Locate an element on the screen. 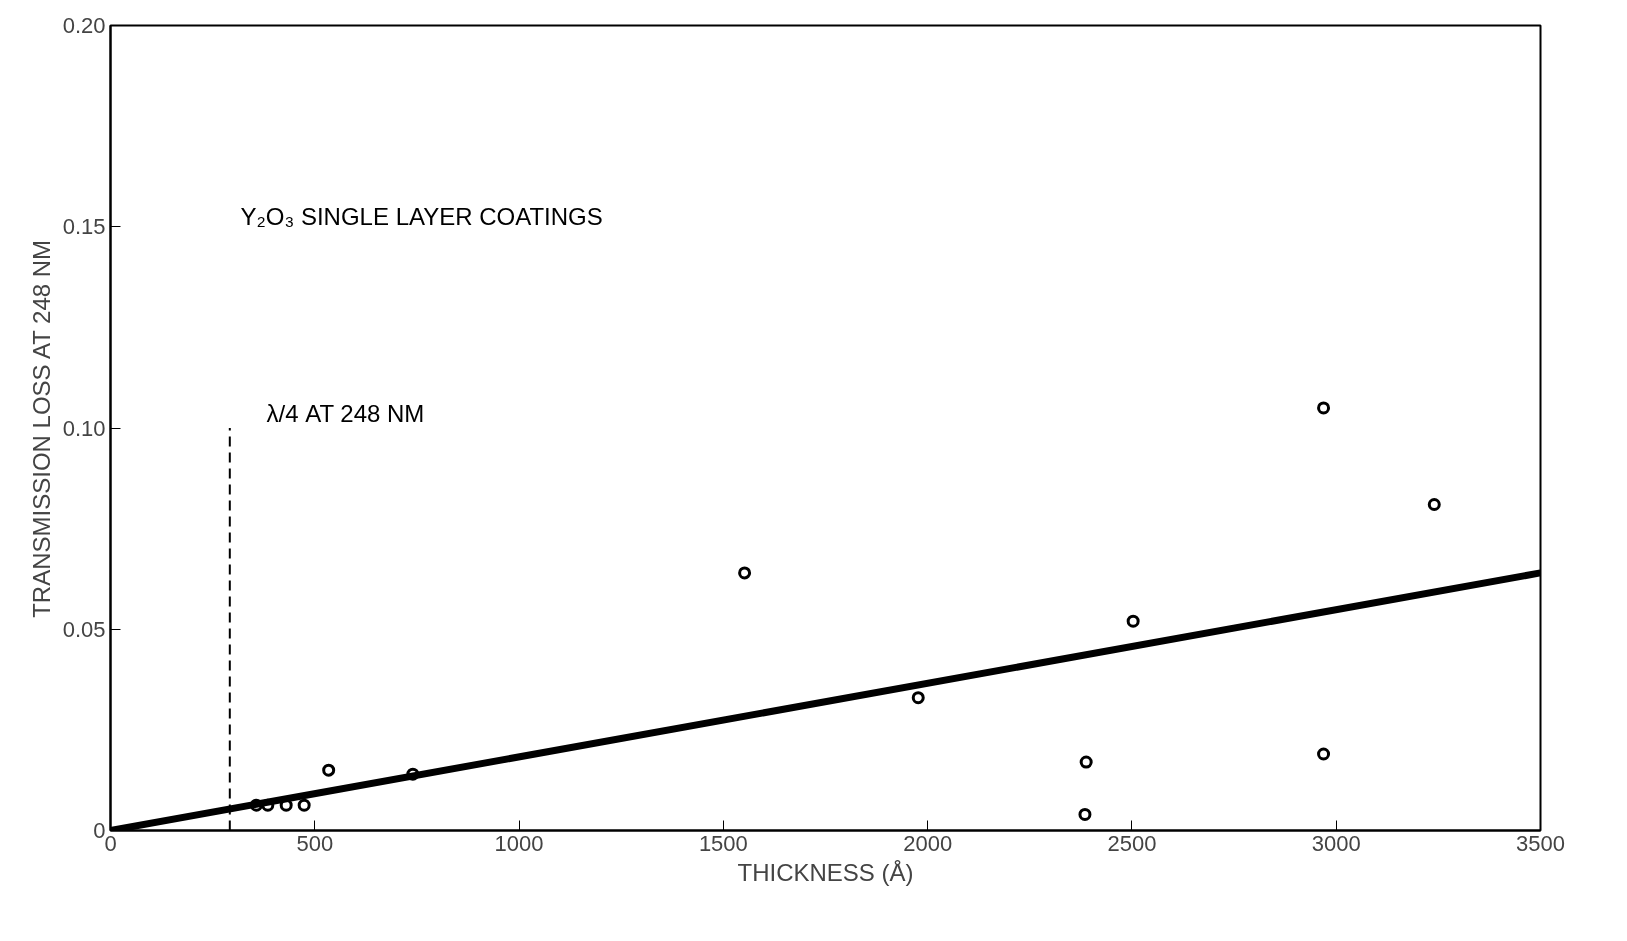 The image size is (1627, 941). y-axis-title: TRANSMISSION LOSS AT 248 NM is located at coordinates (41, 428).